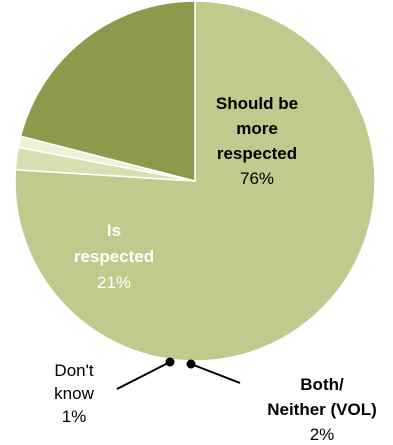 This screenshot has width=393, height=445. I want to click on slice-name-line: Neither (VOL), so click(322, 409).